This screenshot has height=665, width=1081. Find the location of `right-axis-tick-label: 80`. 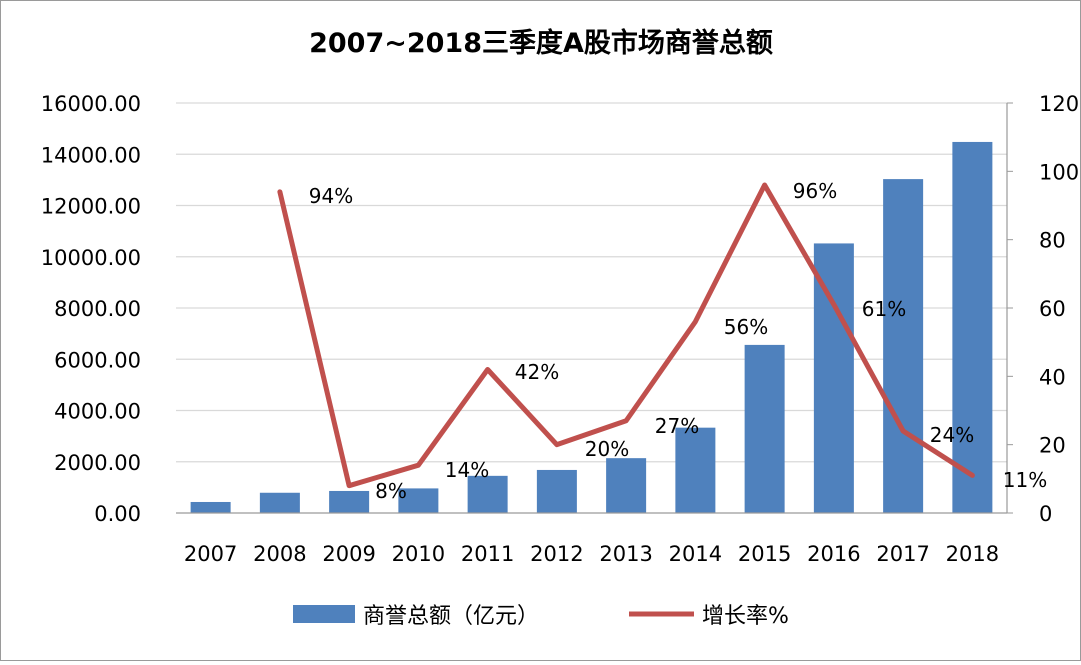

right-axis-tick-label: 80 is located at coordinates (1052, 241).